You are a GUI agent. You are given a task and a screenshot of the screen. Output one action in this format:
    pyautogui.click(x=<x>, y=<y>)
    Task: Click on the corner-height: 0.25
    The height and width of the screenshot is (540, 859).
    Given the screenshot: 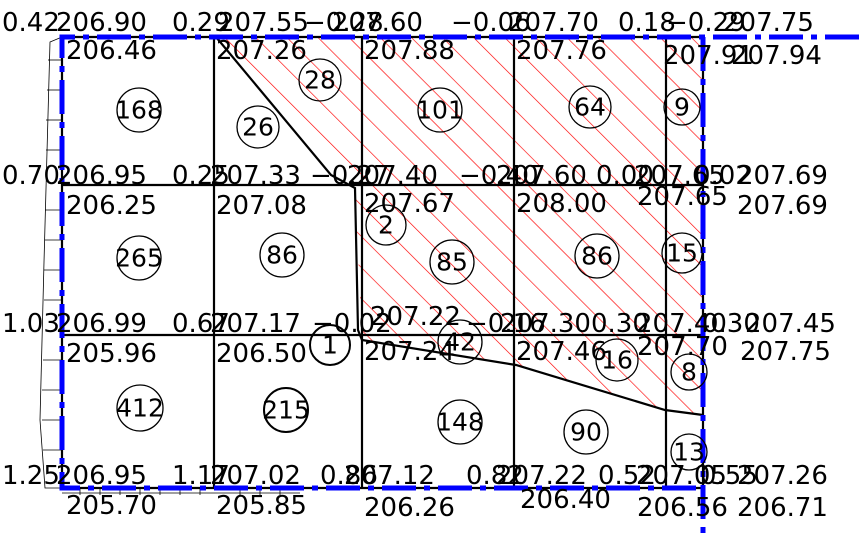 What is the action you would take?
    pyautogui.click(x=201, y=176)
    